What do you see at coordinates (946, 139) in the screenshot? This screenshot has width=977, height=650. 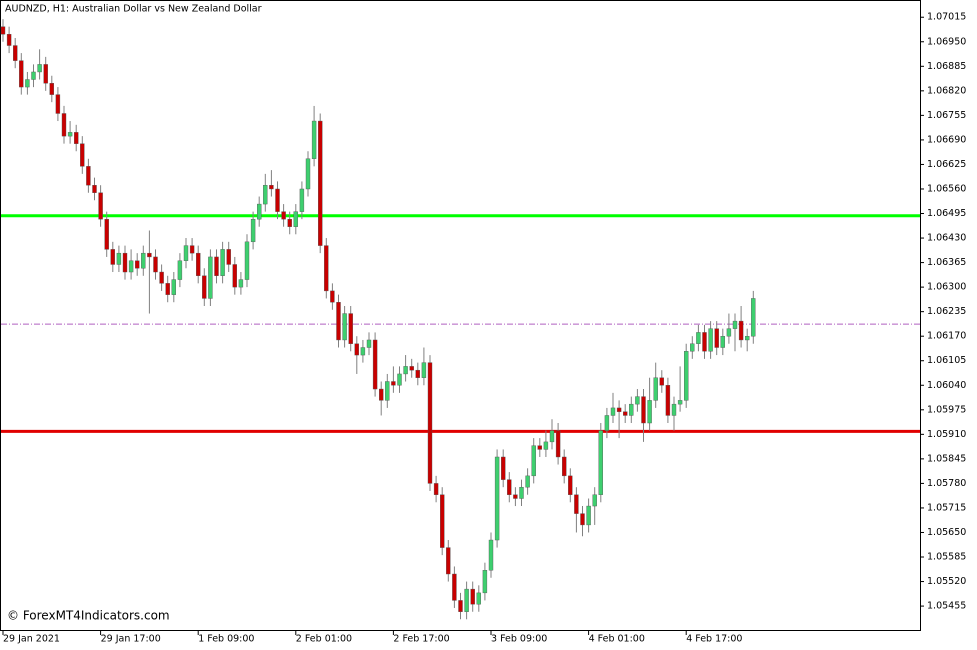 I see `y-tick-label: 1.06690` at bounding box center [946, 139].